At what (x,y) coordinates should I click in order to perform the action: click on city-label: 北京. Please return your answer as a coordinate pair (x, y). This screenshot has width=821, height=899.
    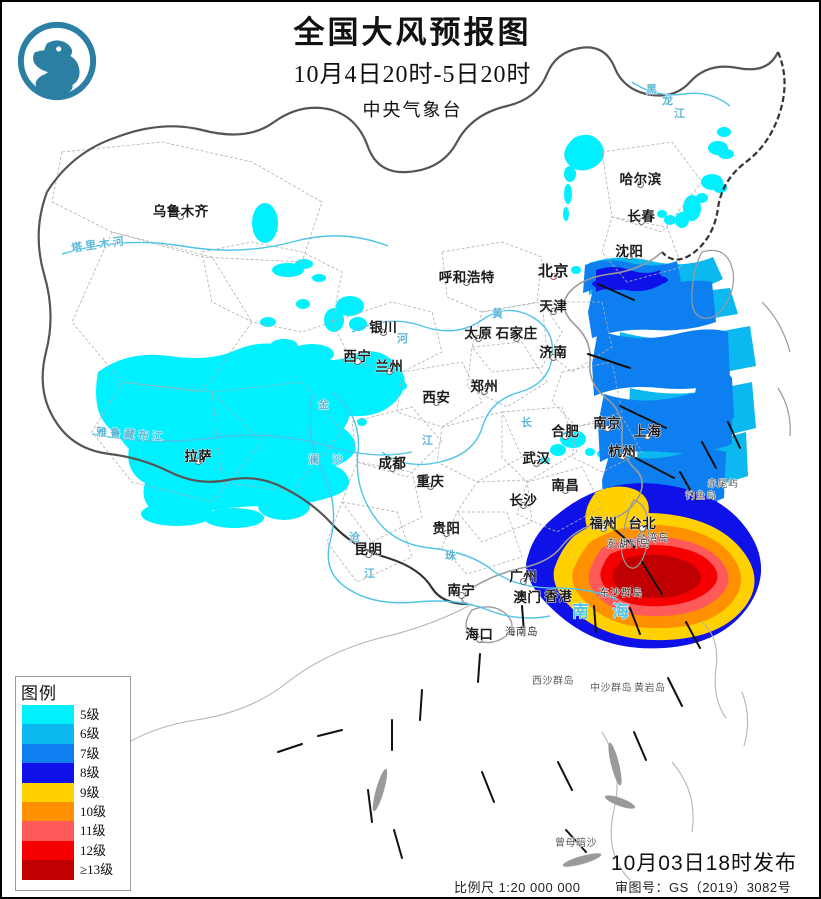
    Looking at the image, I should click on (554, 271).